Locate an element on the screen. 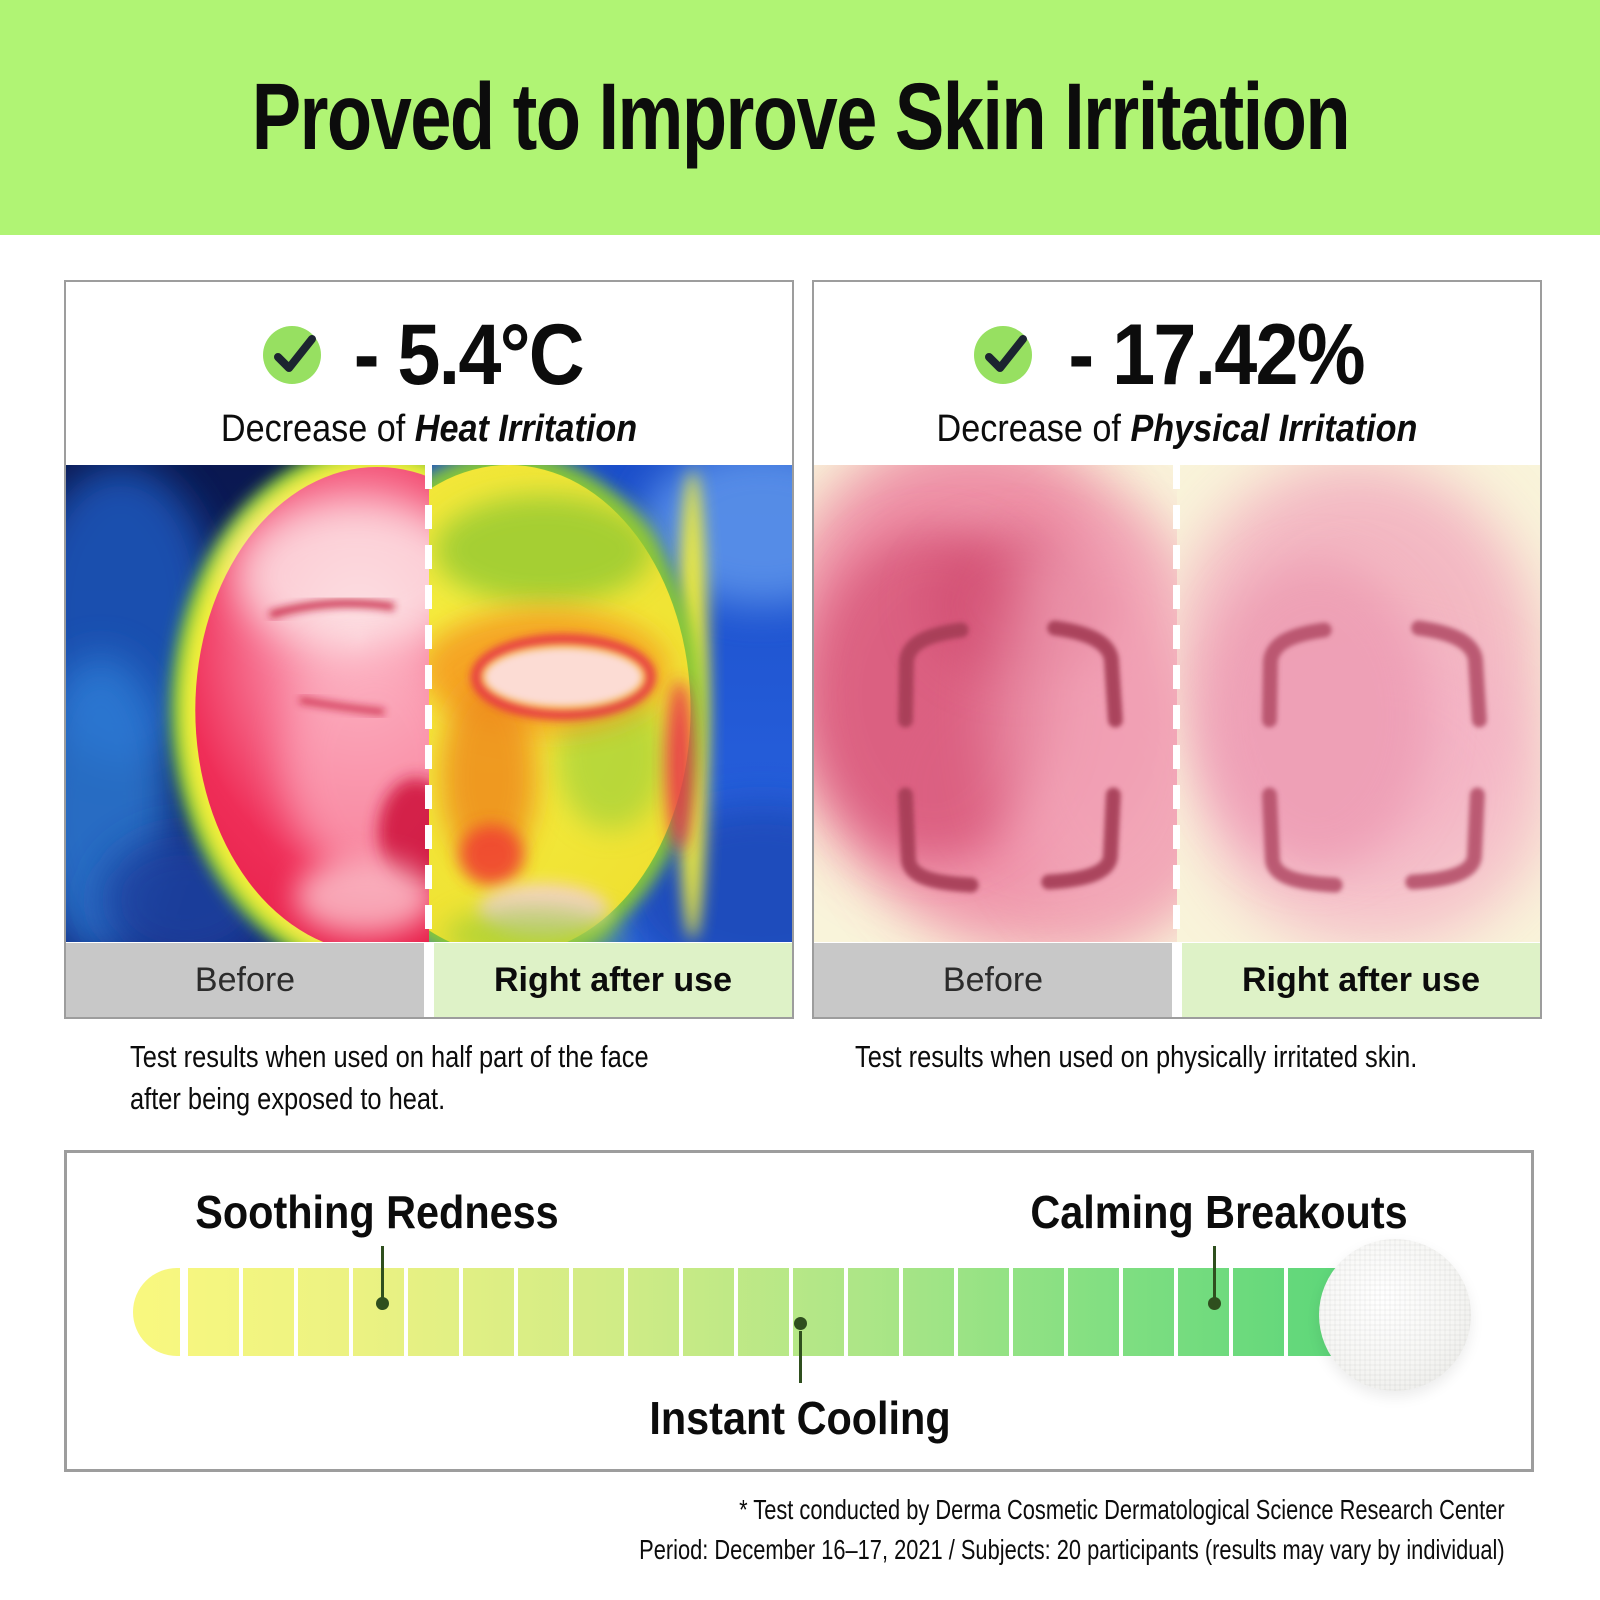 This screenshot has height=1600, width=1600. physical-stat-value: - 17.42% is located at coordinates (1216, 355).